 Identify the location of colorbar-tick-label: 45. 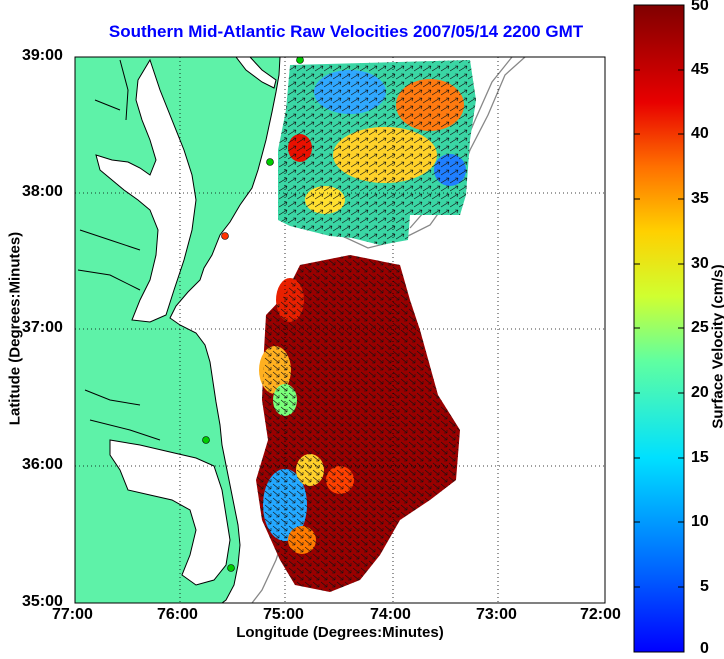
(700, 69).